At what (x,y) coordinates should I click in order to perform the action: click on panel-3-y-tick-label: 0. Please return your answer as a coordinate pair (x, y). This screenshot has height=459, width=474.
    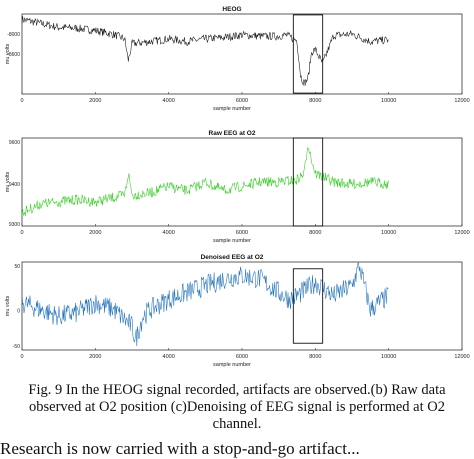
    Looking at the image, I should click on (18, 311).